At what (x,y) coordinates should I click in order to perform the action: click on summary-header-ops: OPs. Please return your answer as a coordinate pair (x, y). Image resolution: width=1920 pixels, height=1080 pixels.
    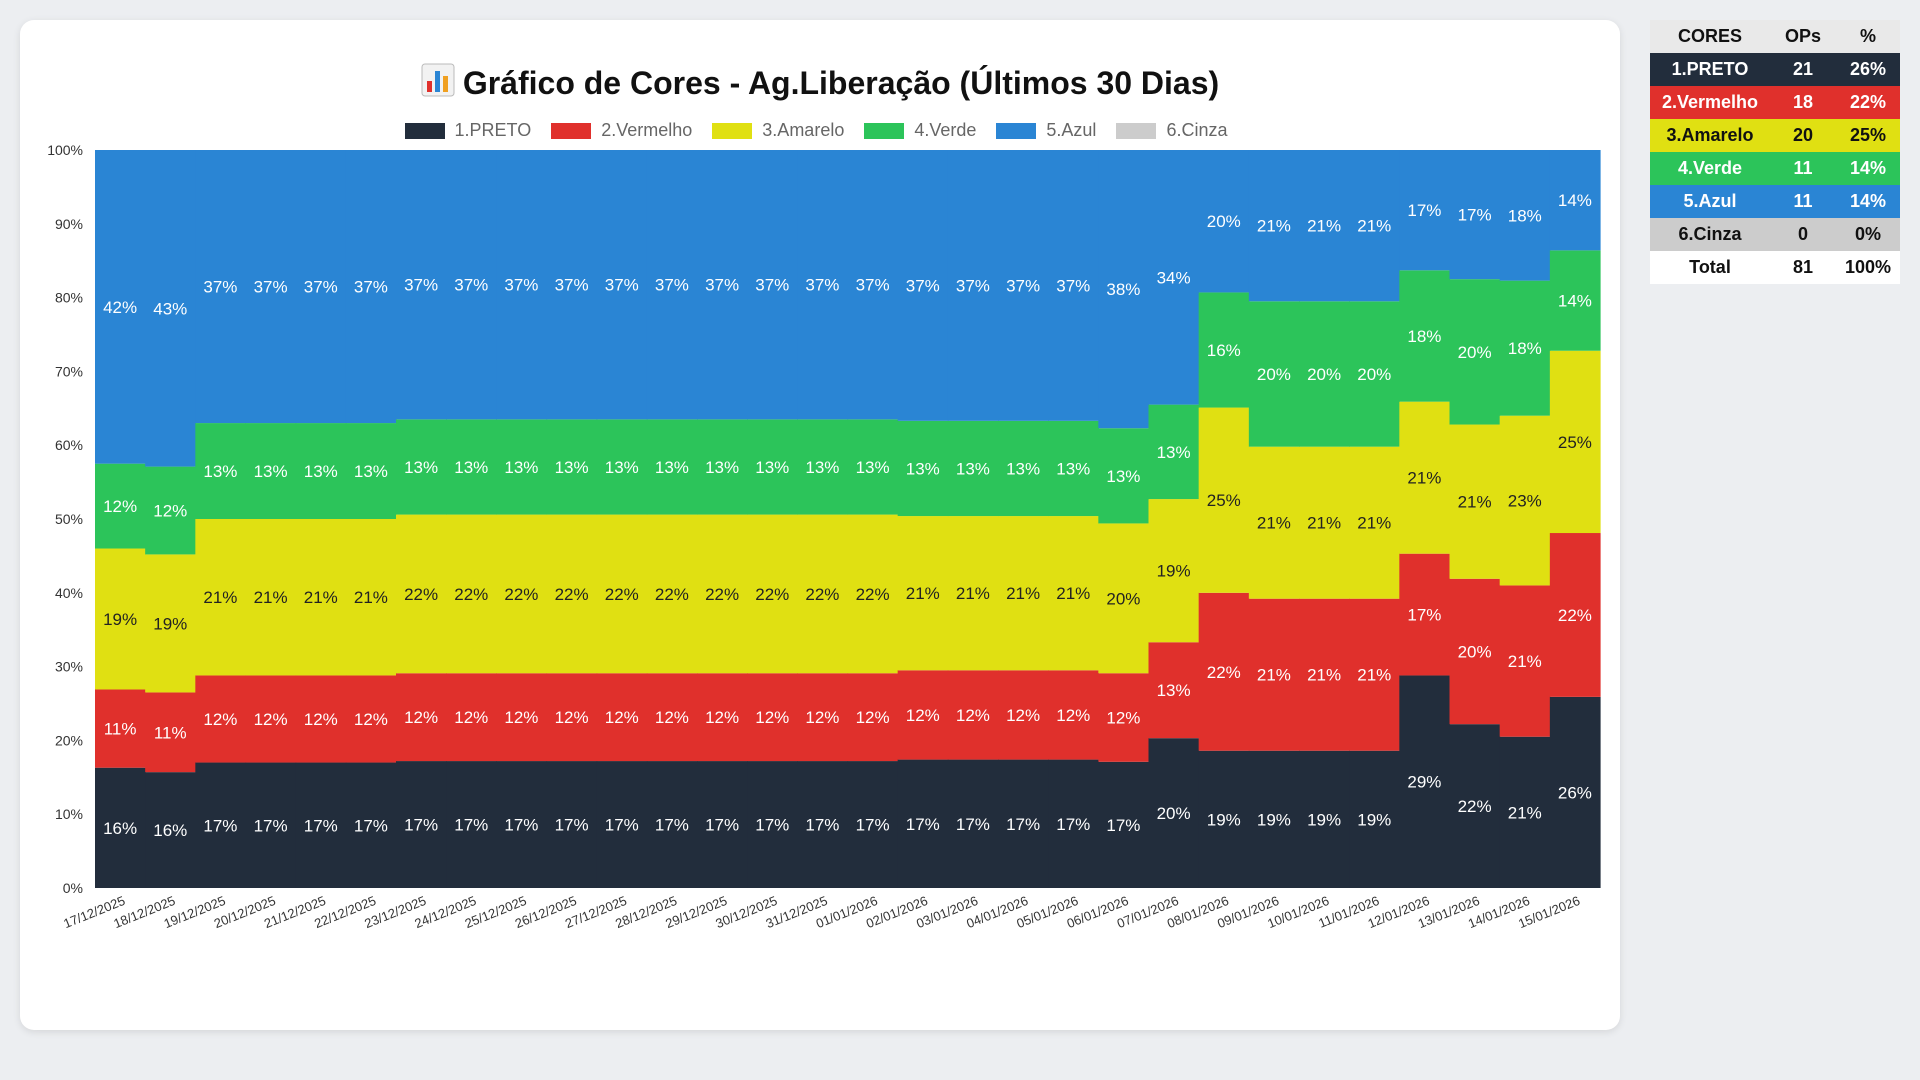
    Looking at the image, I should click on (1803, 36).